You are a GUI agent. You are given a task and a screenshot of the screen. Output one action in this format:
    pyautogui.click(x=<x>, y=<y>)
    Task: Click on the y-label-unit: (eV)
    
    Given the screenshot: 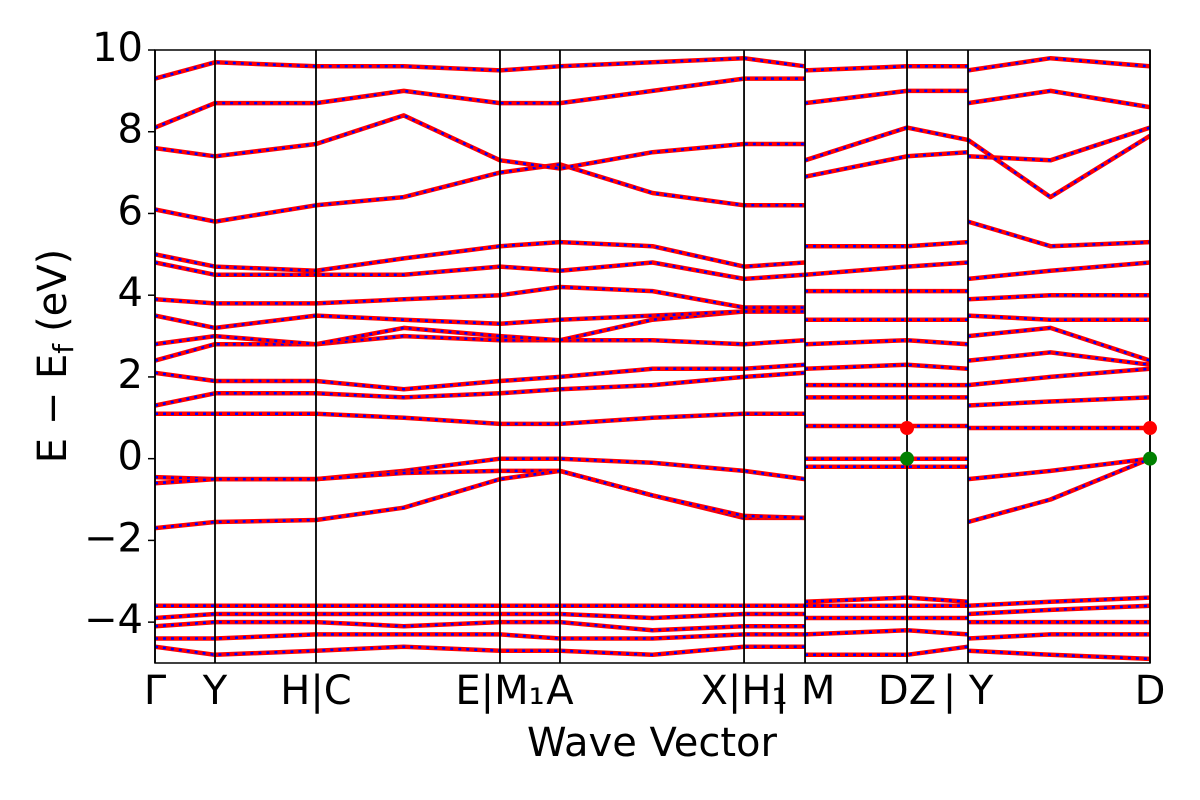 What is the action you would take?
    pyautogui.click(x=53, y=290)
    